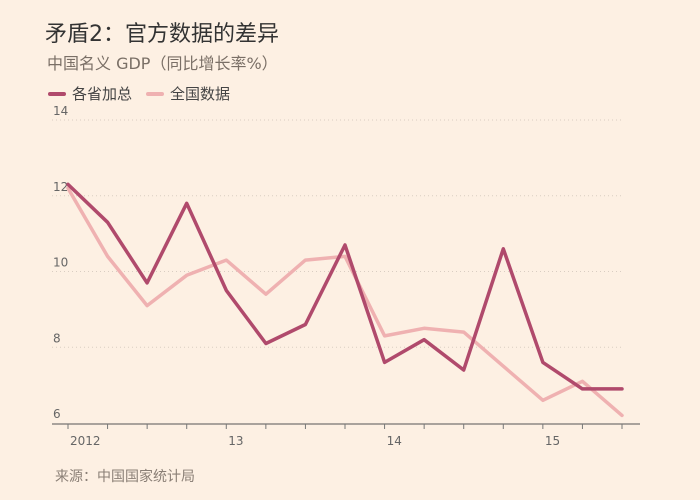  Describe the element at coordinates (235, 441) in the screenshot. I see `x-tick-label-13: 13` at that location.